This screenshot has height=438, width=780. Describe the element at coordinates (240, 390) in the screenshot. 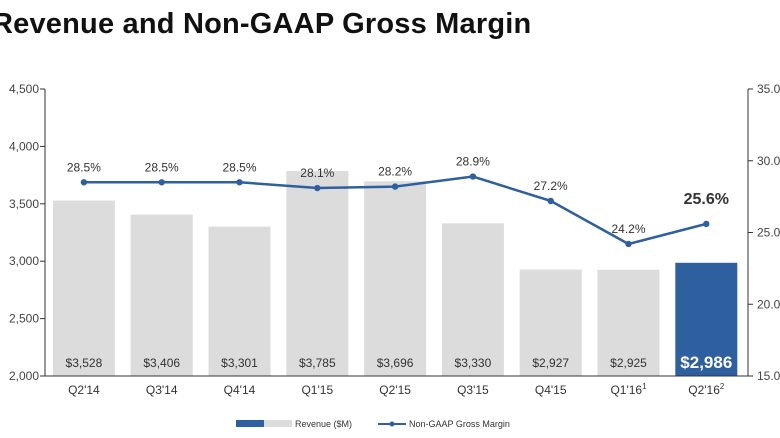

I see `x-axis-tick-label: Q4'14` at that location.